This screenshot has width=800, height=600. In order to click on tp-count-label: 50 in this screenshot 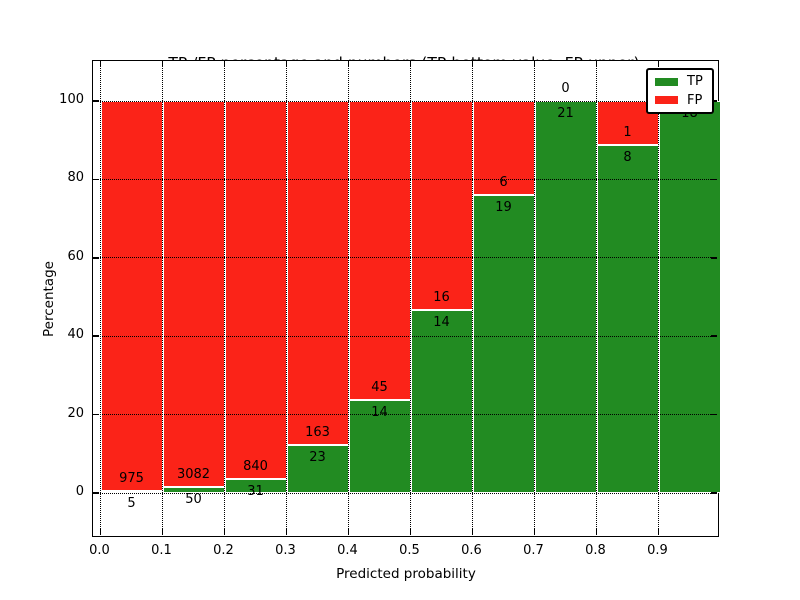, I will do `click(193, 499)`.